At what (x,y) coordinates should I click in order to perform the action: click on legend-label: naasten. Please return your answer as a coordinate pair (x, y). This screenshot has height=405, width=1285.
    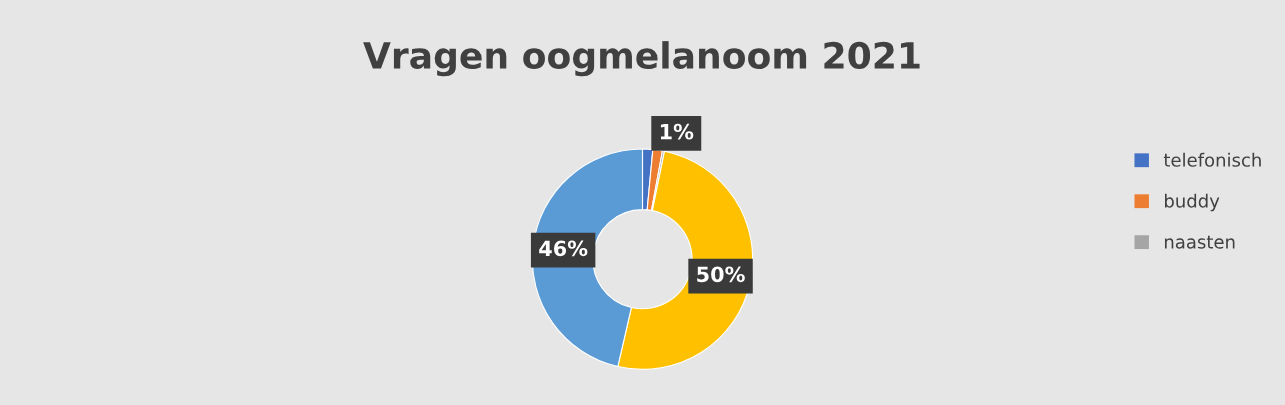
    Looking at the image, I should click on (1200, 242).